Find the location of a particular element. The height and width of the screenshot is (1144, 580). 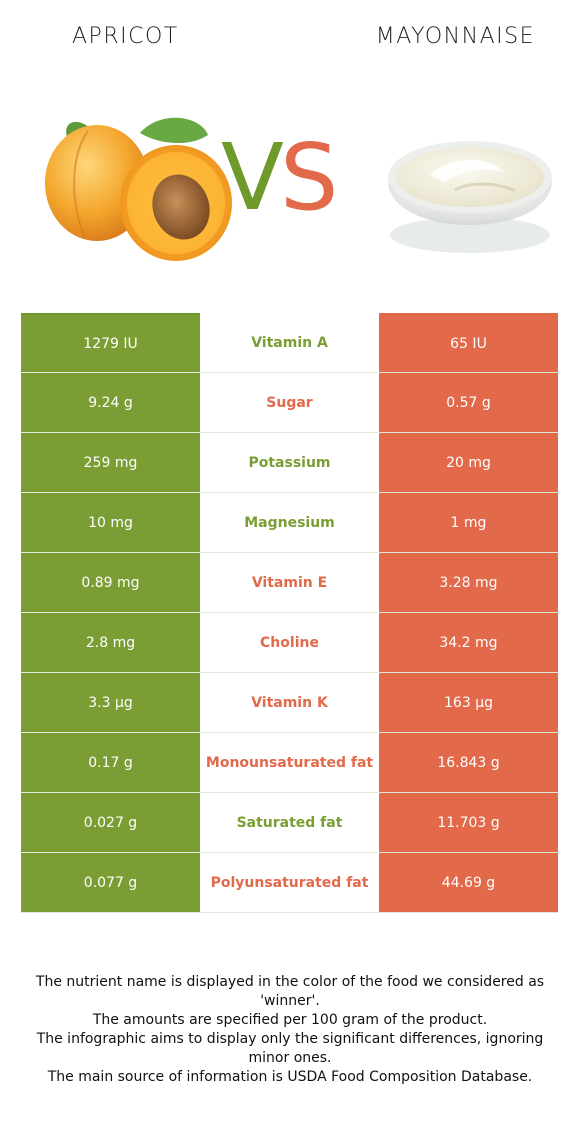

apricot-value: 2.8 mg is located at coordinates (110, 642).